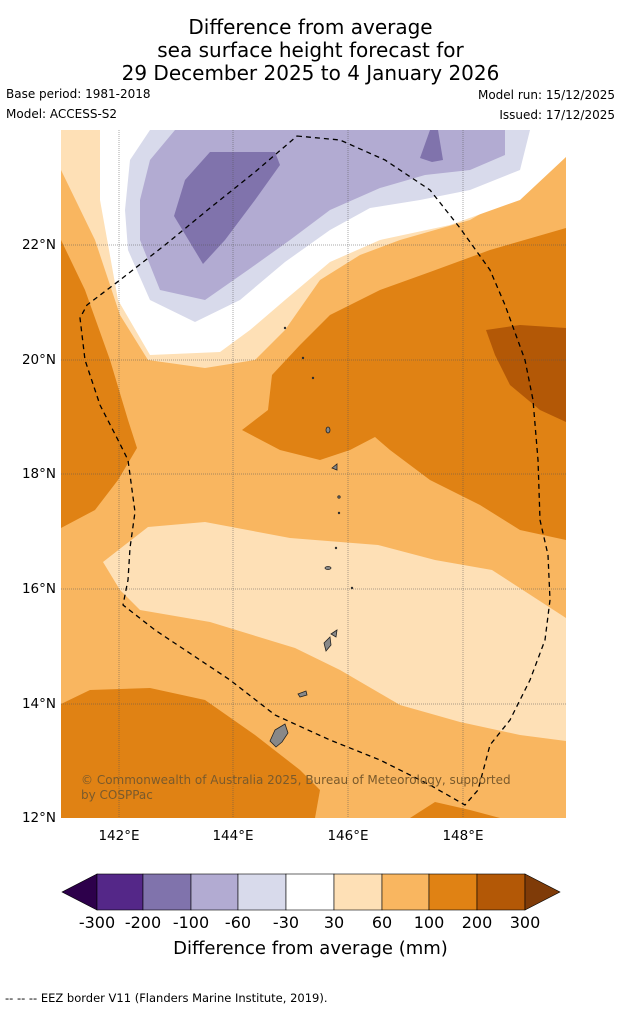  I want to click on lat-label: 16°N, so click(39, 589).